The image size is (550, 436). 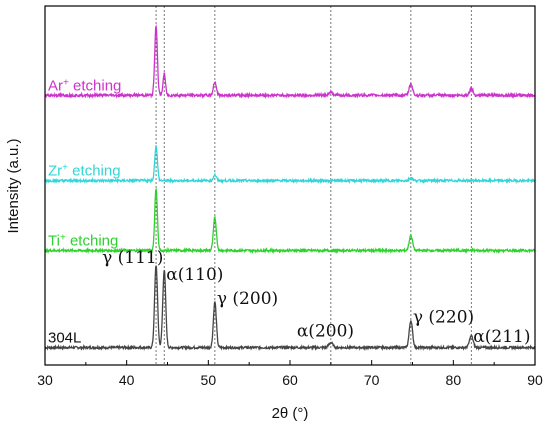 What do you see at coordinates (372, 380) in the screenshot?
I see `x-tick-label: 70` at bounding box center [372, 380].